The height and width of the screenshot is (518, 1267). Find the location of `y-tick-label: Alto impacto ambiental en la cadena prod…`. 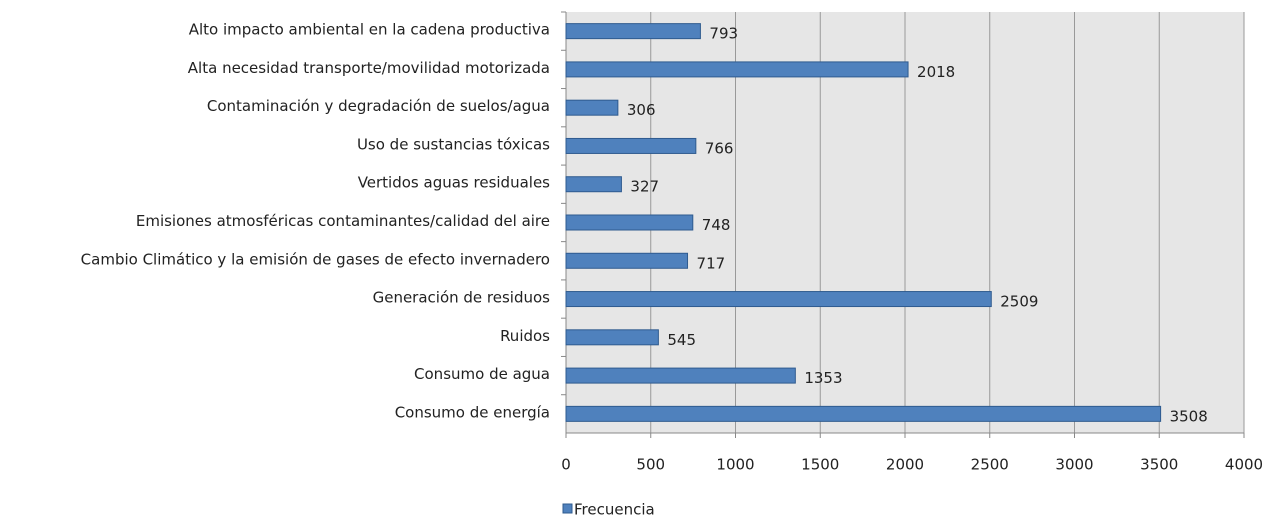

y-tick-label: Alto impacto ambiental en la cadena prod… is located at coordinates (369, 30).